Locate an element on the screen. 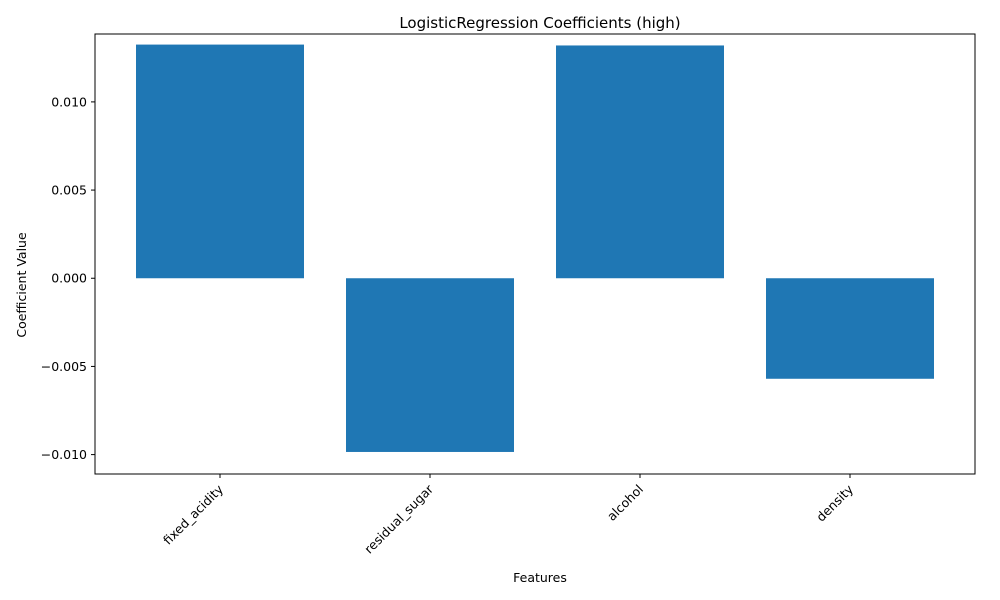 The height and width of the screenshot is (600, 1000). bar-residual-sugar is located at coordinates (430, 365).